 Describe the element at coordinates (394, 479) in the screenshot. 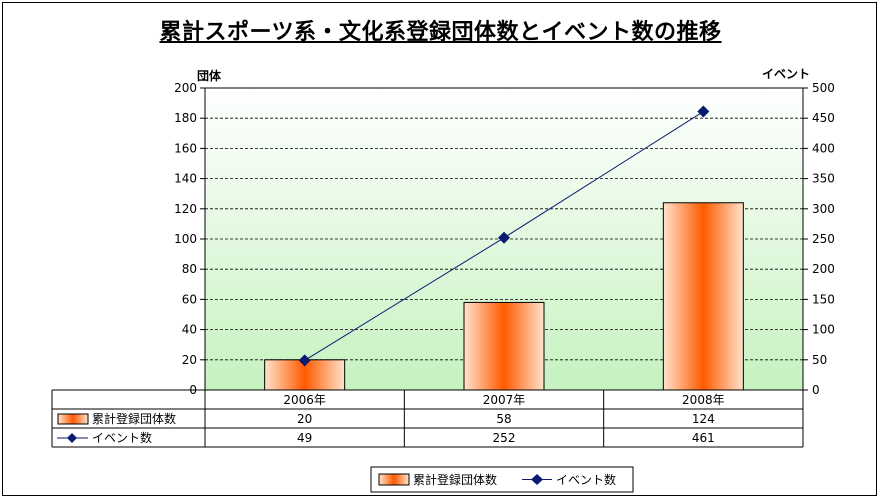

I see `legend-bar-swatch` at that location.